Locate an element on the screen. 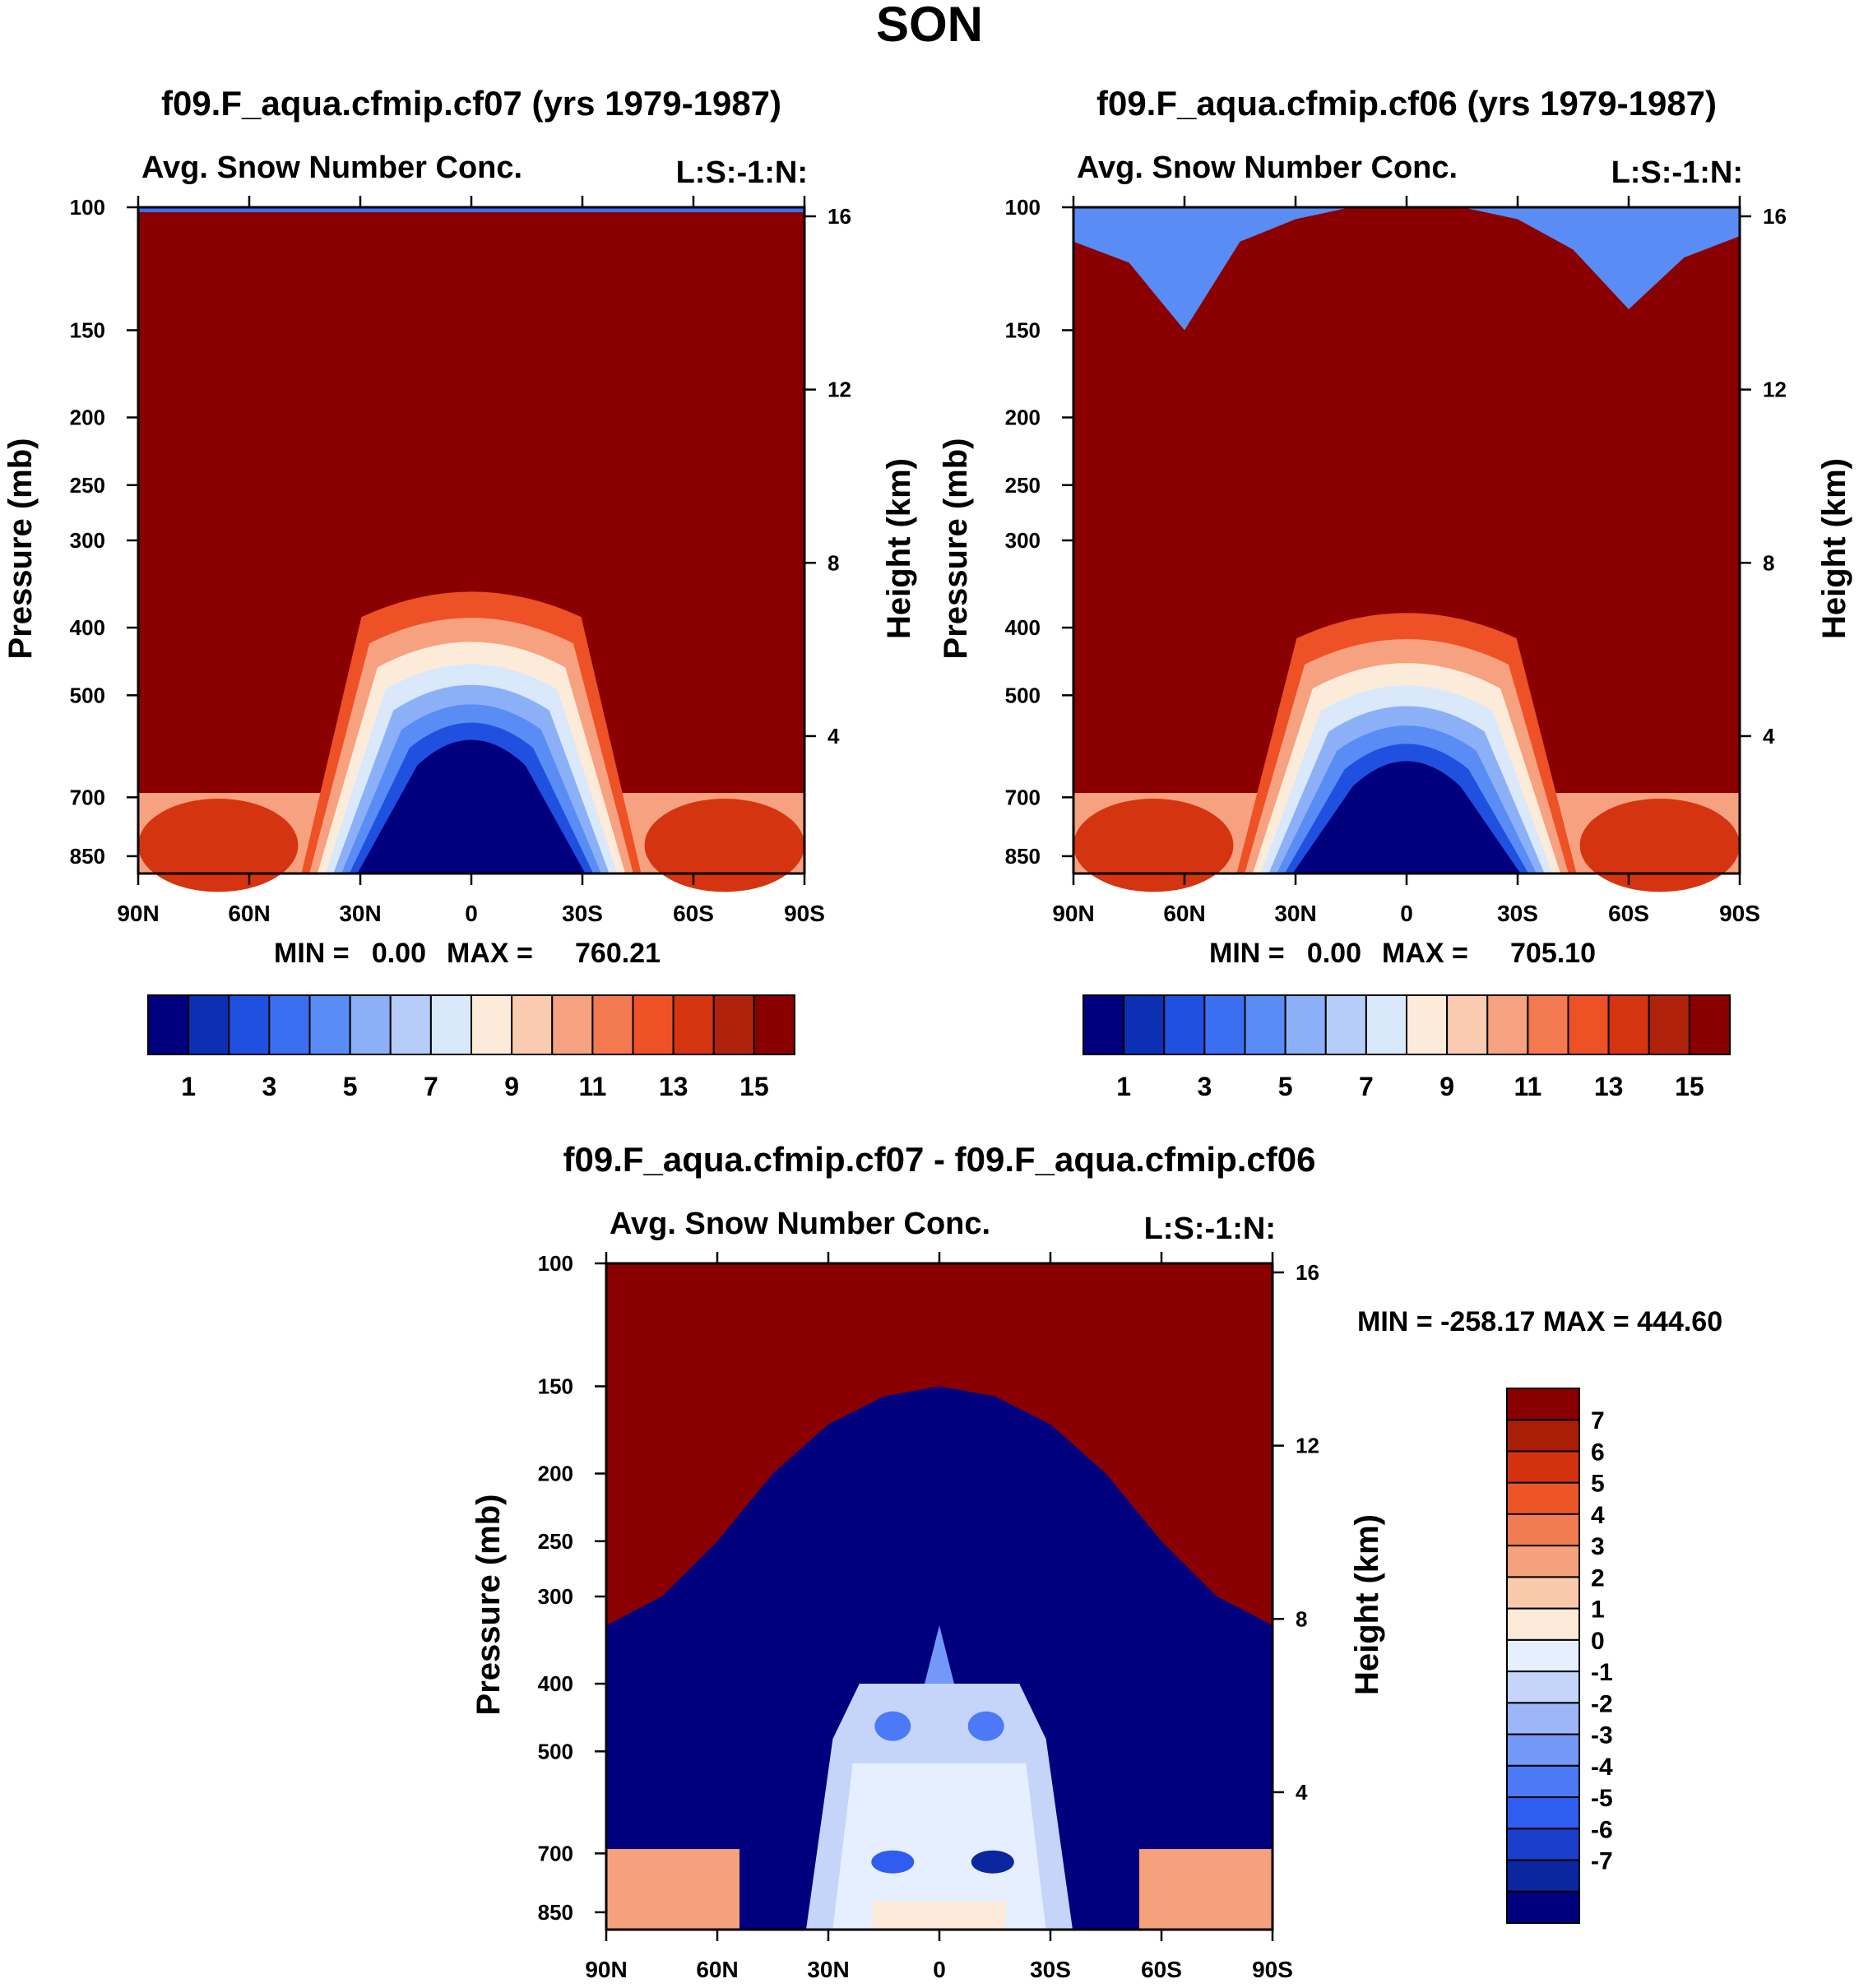  north-mid-minimum is located at coordinates (893, 1862).